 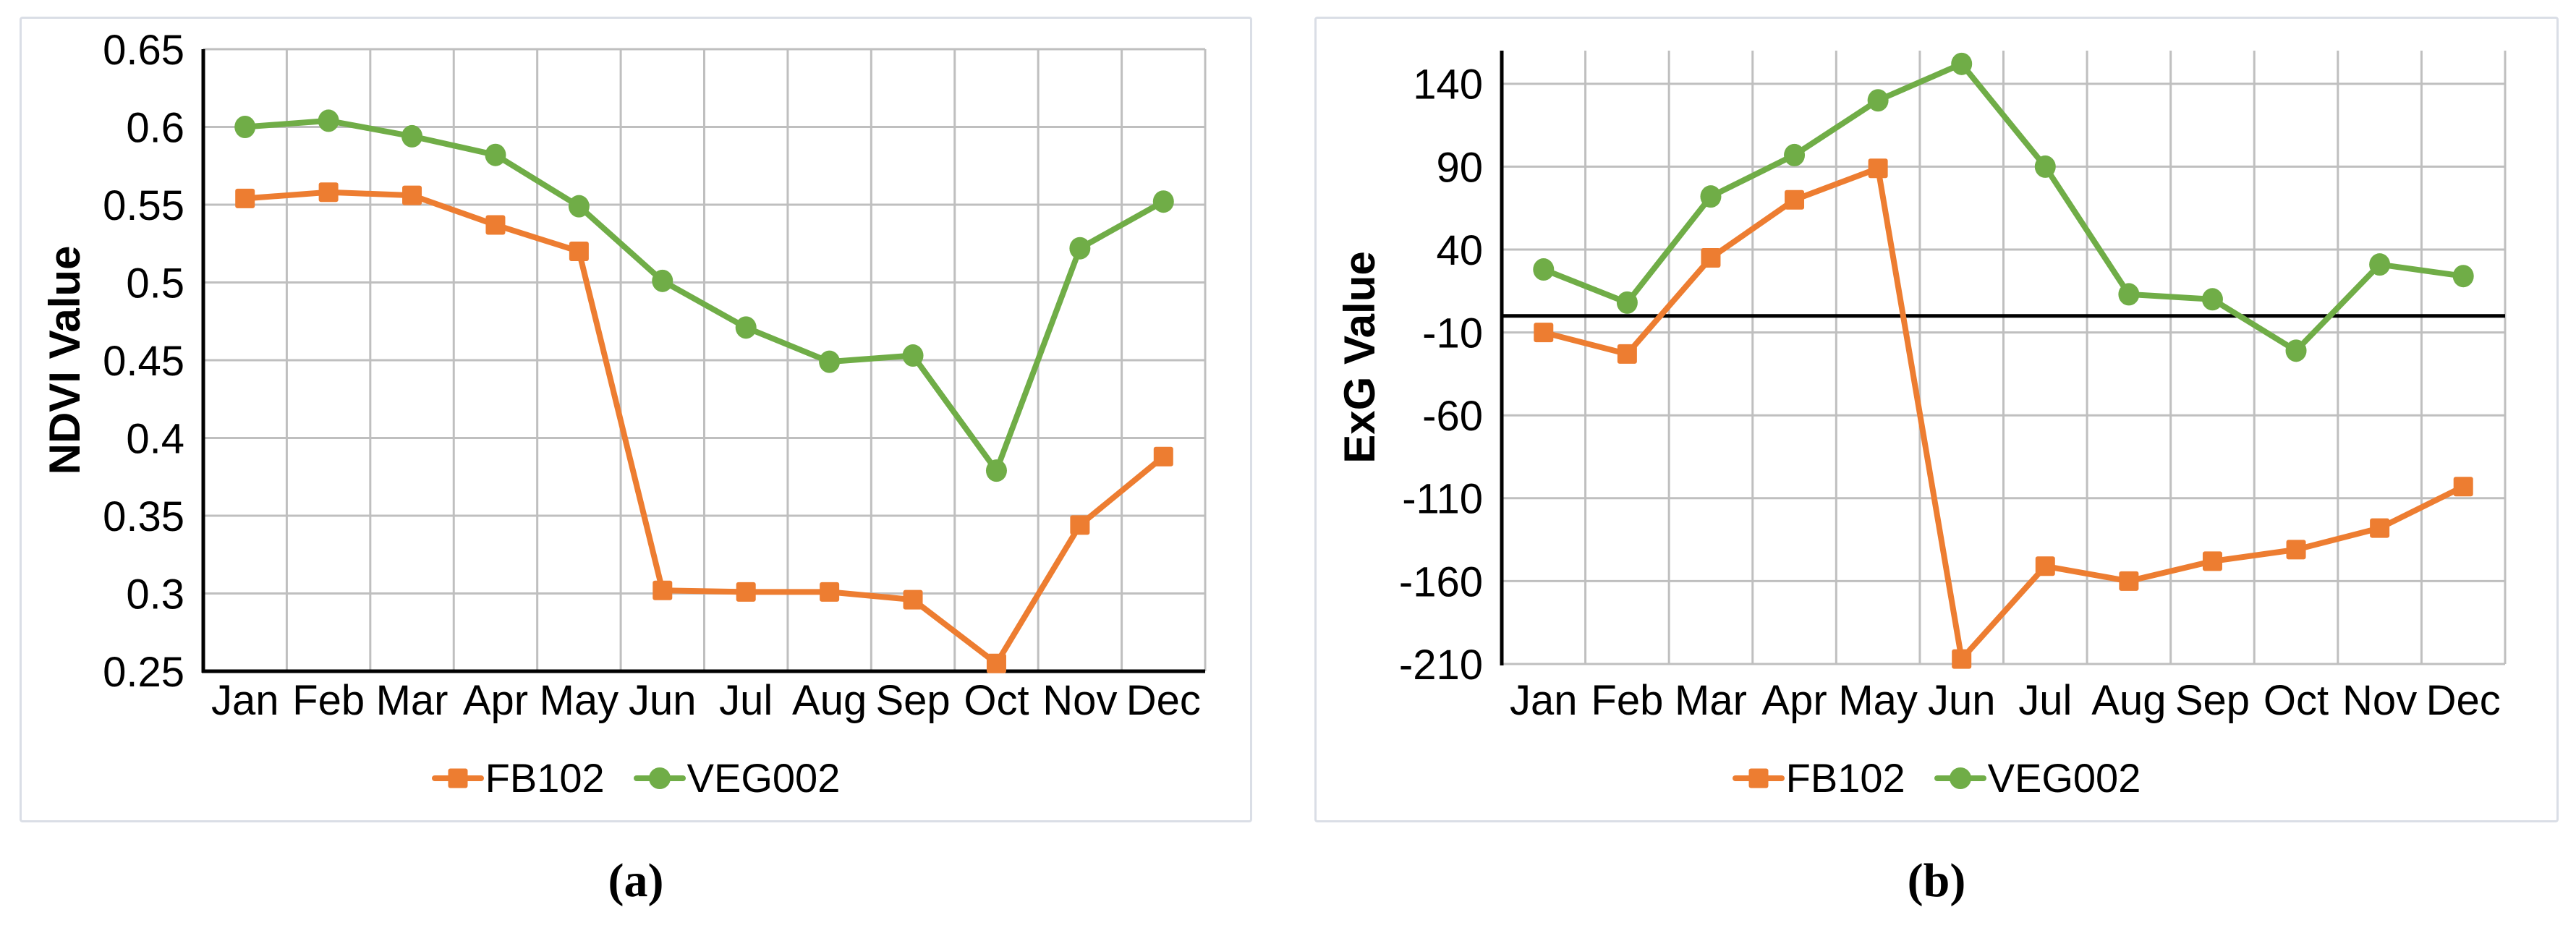 What do you see at coordinates (1441, 581) in the screenshot?
I see `svg-text: -160` at bounding box center [1441, 581].